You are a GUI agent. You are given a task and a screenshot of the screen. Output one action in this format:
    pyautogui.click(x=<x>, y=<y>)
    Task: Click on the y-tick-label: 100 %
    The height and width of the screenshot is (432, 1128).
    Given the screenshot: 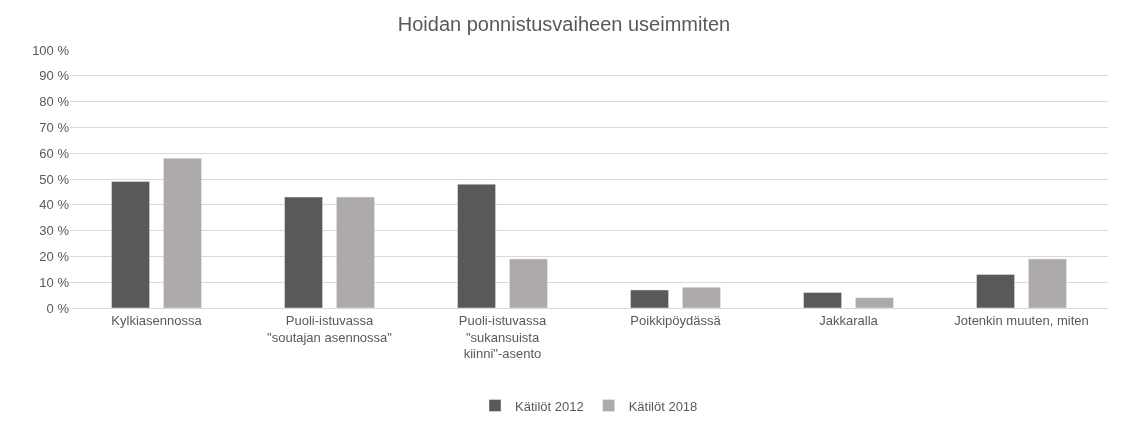 What is the action you would take?
    pyautogui.click(x=51, y=50)
    